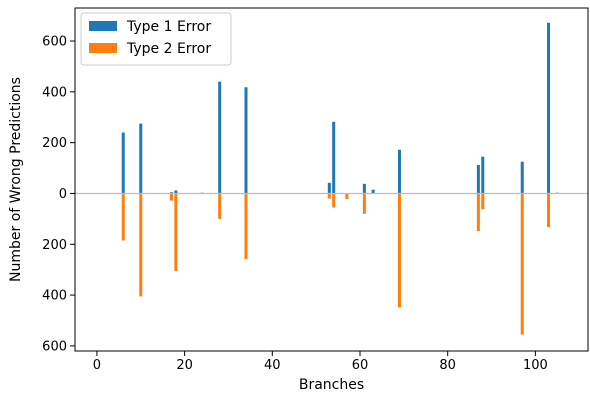 Image resolution: width=590 pixels, height=394 pixels. I want to click on legend-box, so click(156, 39).